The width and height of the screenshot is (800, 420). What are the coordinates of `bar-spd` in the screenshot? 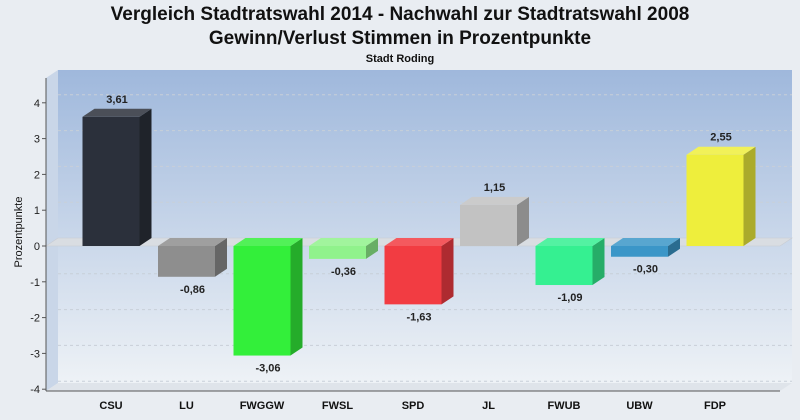 It's located at (419, 271).